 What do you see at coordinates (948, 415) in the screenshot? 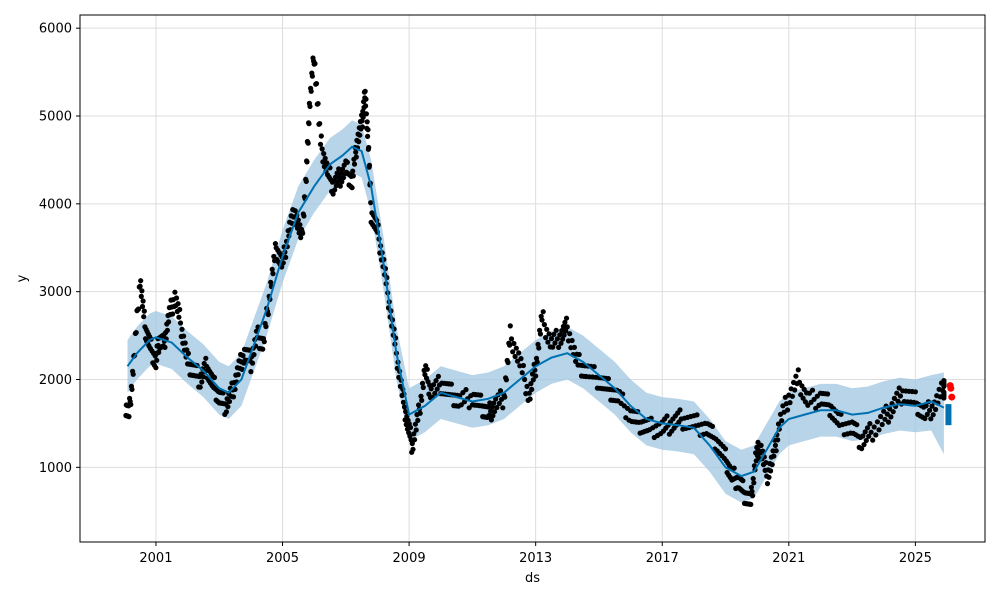
I see `future-forecast-segment` at bounding box center [948, 415].